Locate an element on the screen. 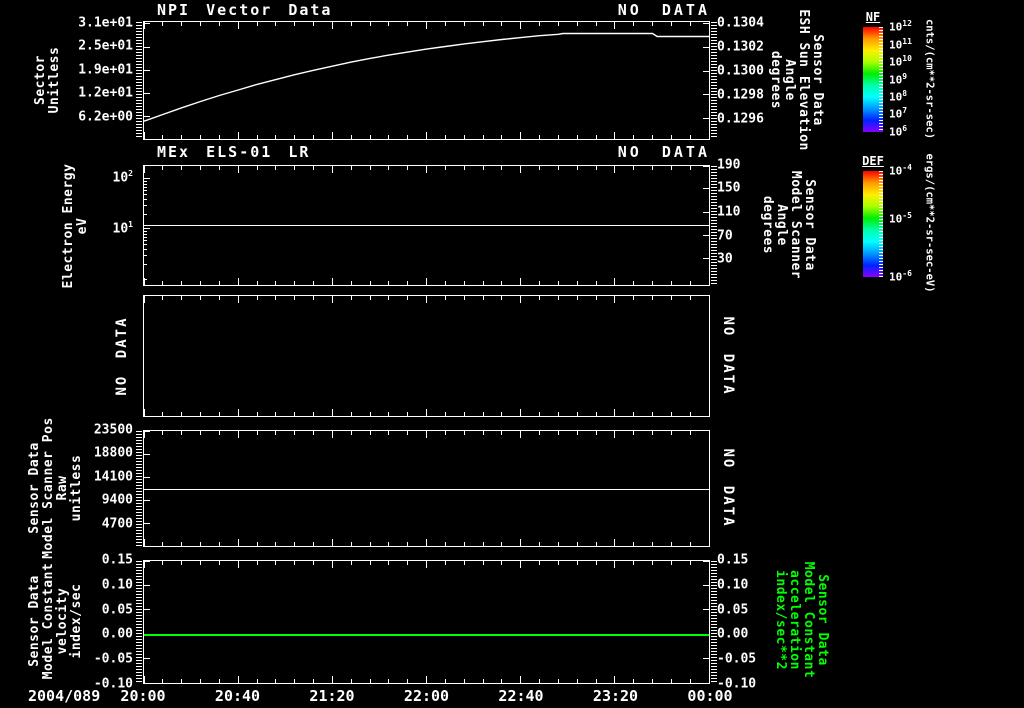 Image resolution: width=1024 pixels, height=708 pixels. tick-label: 0.05 is located at coordinates (117, 610).